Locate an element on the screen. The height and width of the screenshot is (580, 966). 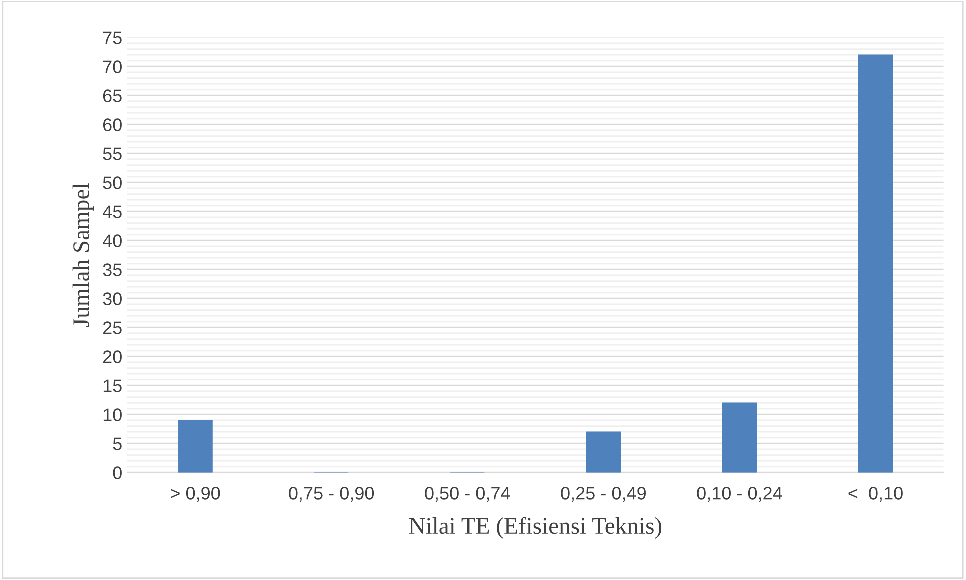
x-axis-title: Nilai TE (Efisiensi Teknis) is located at coordinates (535, 528).